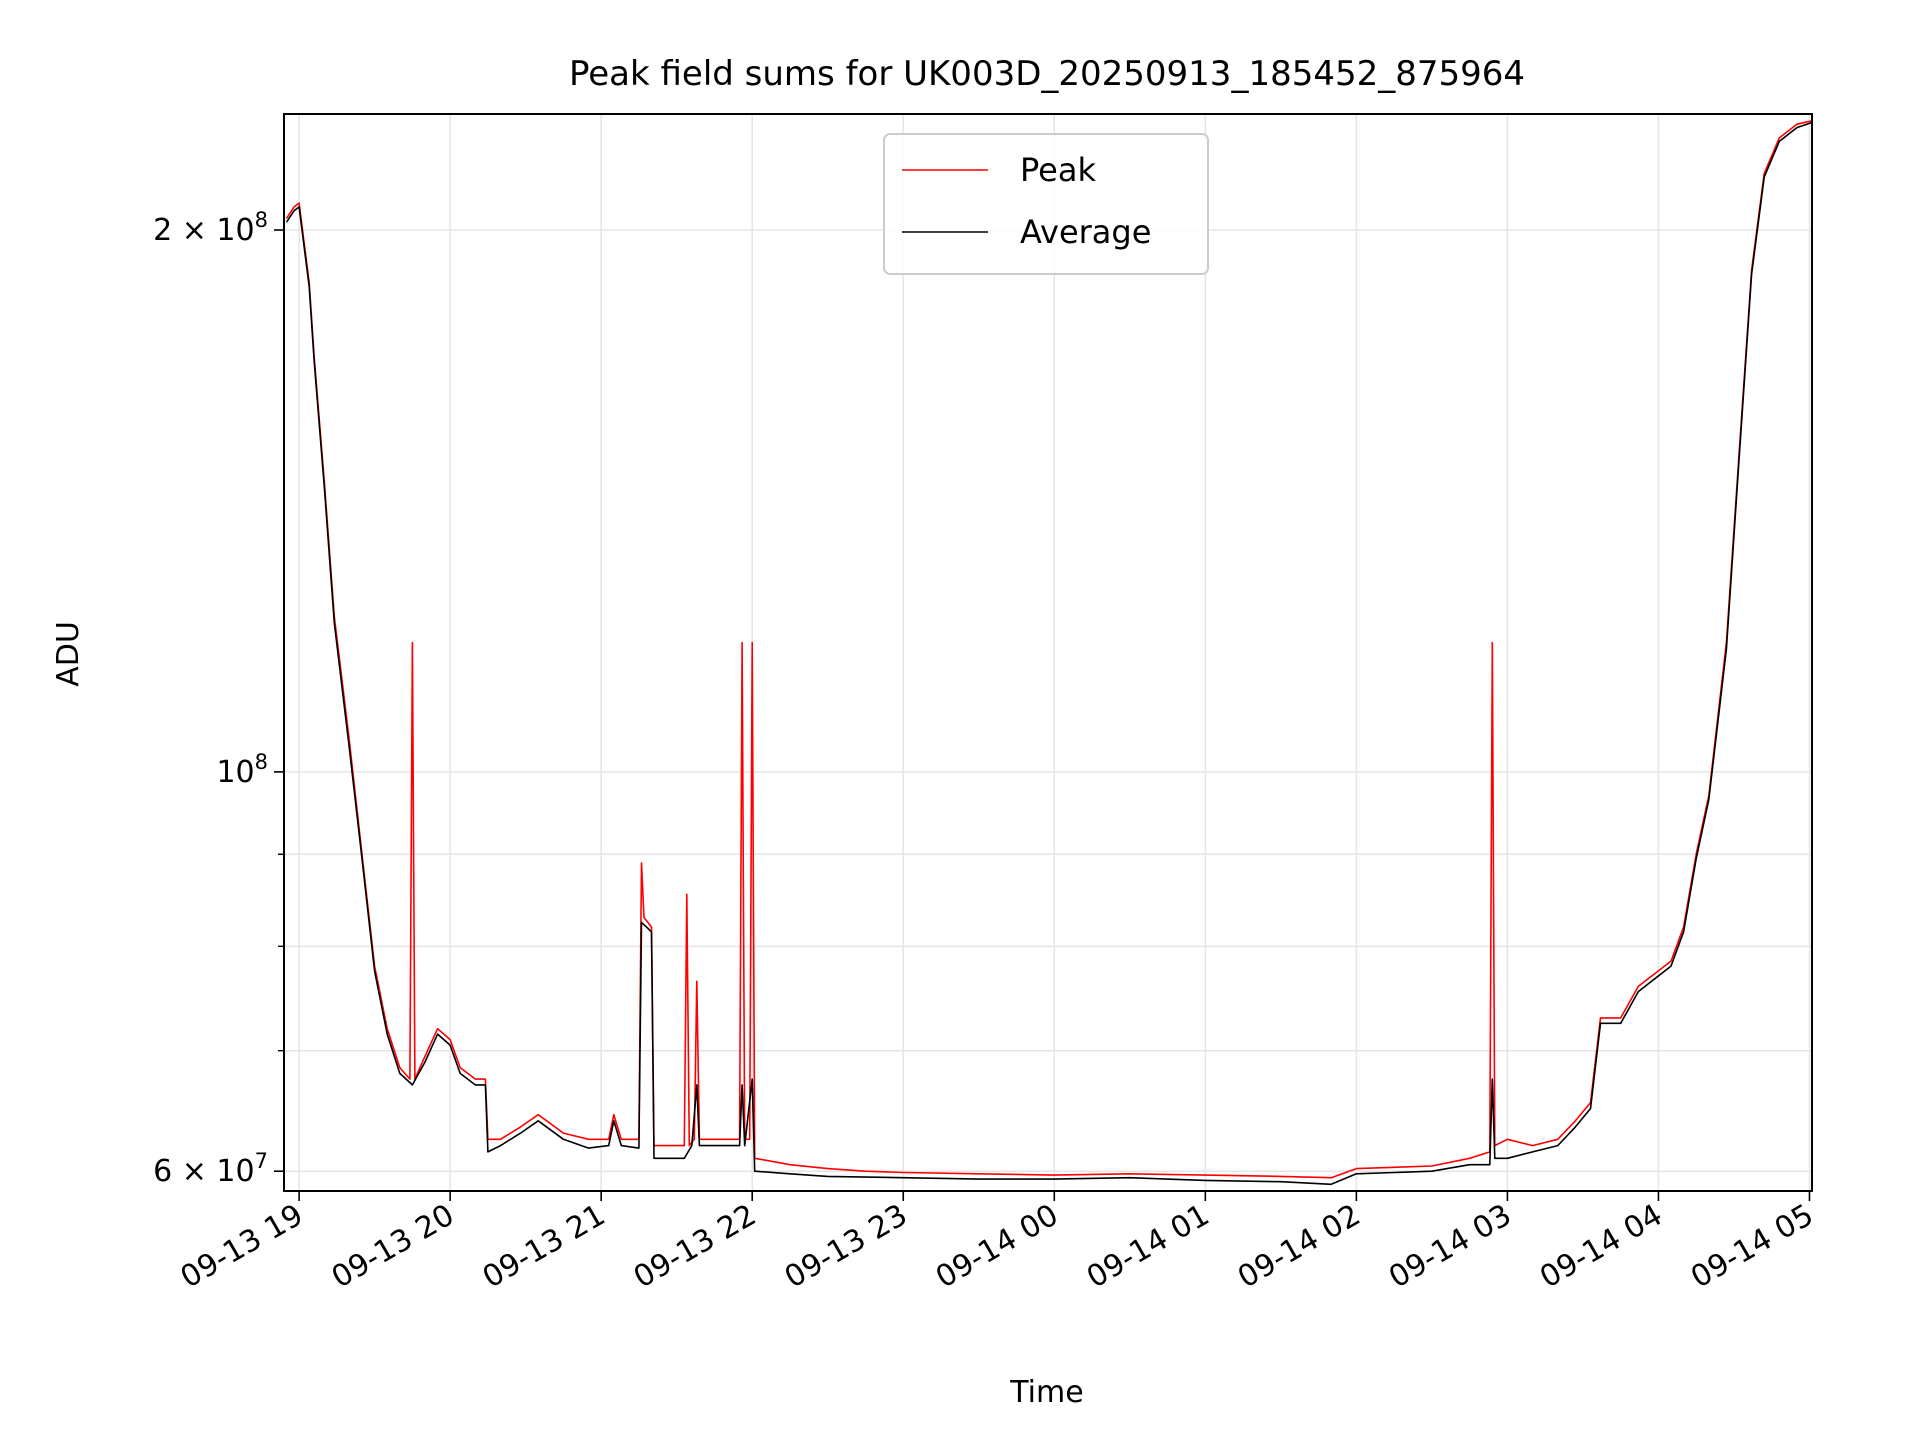 The height and width of the screenshot is (1440, 1920). Describe the element at coordinates (261, 1161) in the screenshot. I see `y-tick-label-exponent: 7` at that location.